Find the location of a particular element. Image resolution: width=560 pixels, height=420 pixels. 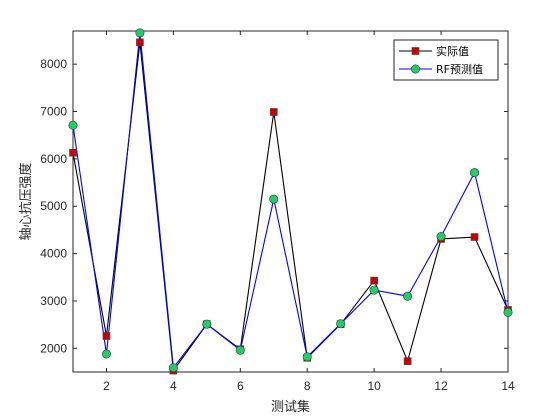

x-tick-label-4: 4 is located at coordinates (173, 386).